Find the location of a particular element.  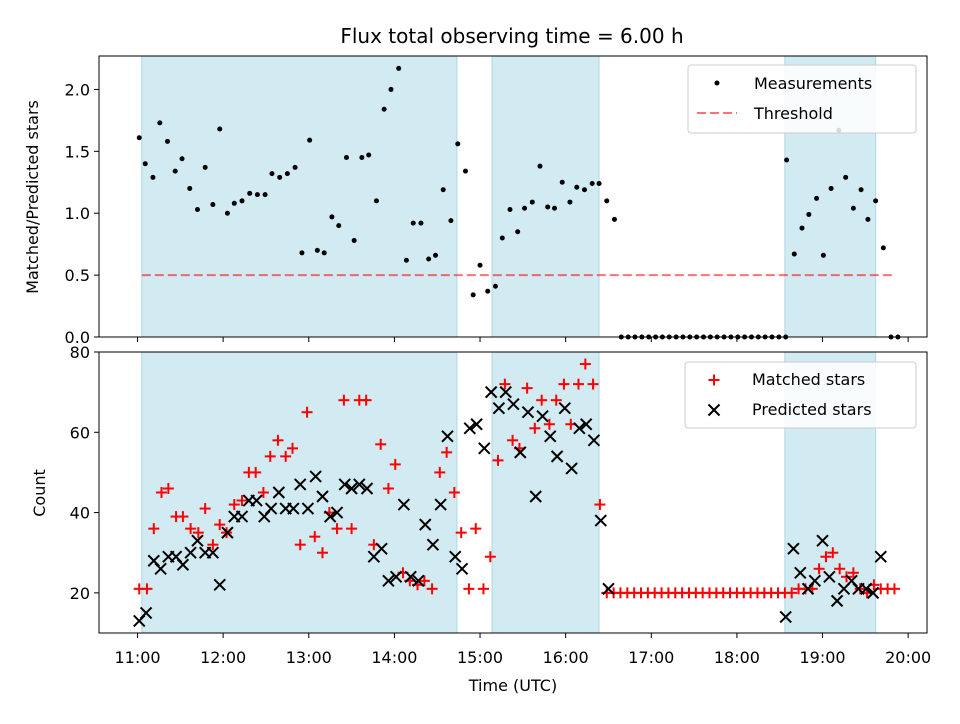

top-legend: Measurements Threshold is located at coordinates (802, 99).